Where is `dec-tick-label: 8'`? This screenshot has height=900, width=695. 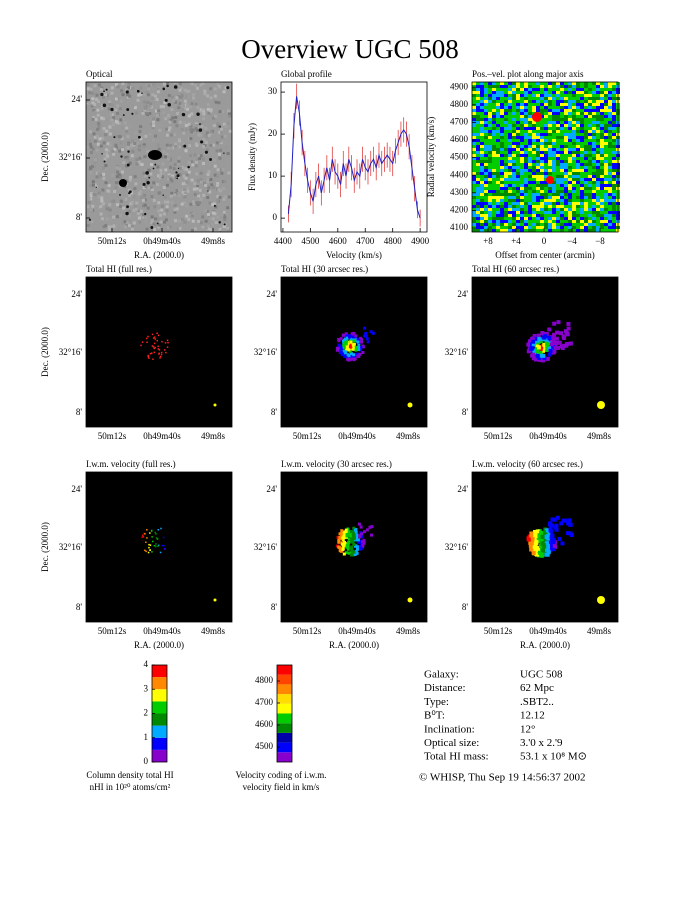 dec-tick-label: 8' is located at coordinates (79, 607).